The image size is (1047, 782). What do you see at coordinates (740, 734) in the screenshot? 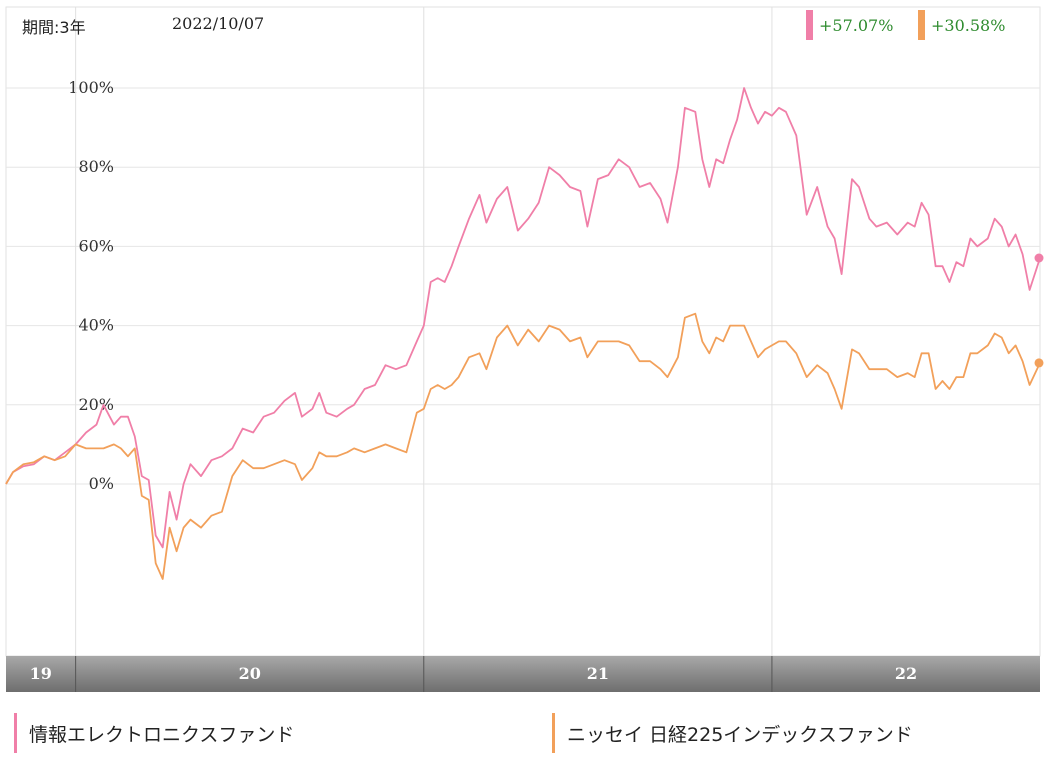
I see `legend-label-2: ニッセイ 日経225インデックスファンド` at bounding box center [740, 734].